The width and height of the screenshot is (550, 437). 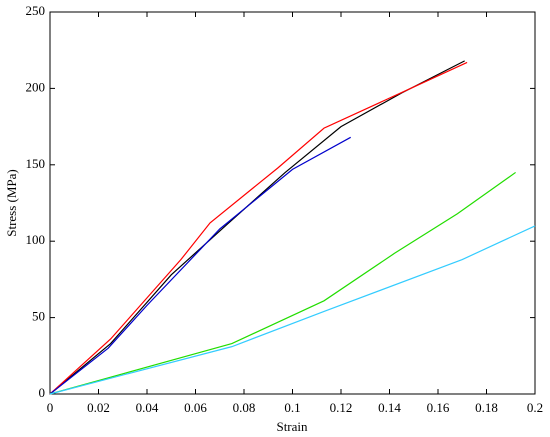 I want to click on y-tick-label: 100, so click(x=36, y=239).